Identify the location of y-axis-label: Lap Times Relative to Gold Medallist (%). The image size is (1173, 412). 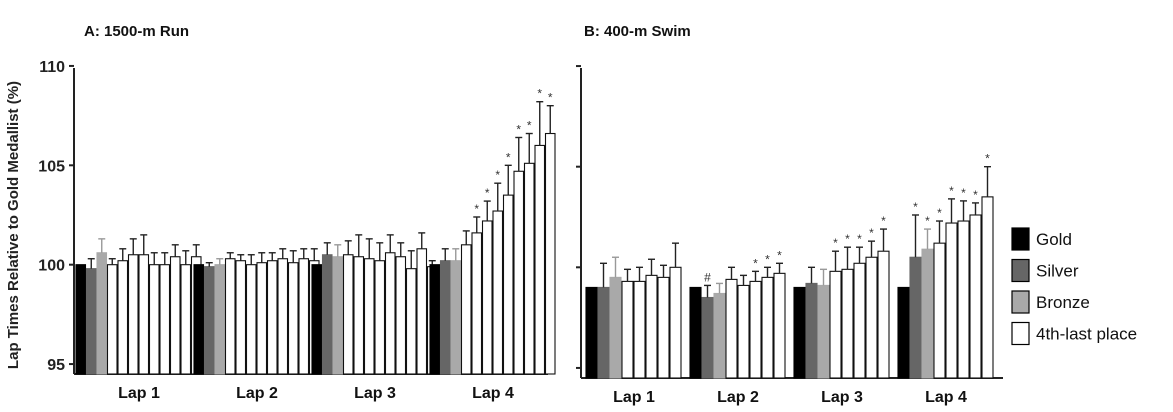
(13, 225).